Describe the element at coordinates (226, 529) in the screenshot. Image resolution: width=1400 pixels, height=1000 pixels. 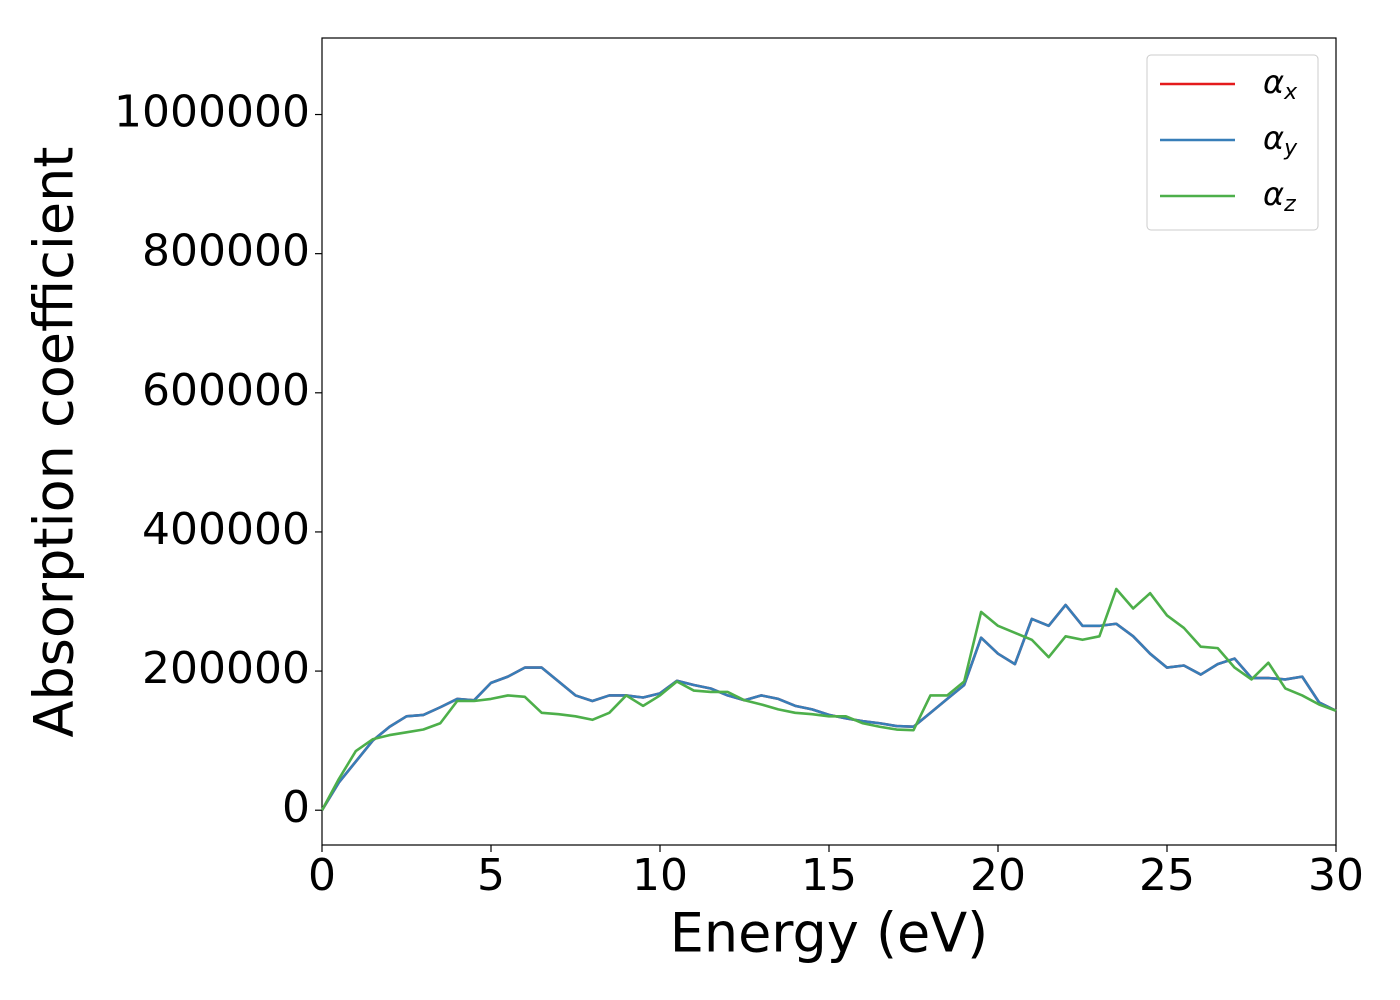
I see `y-tick-label: 400000` at that location.